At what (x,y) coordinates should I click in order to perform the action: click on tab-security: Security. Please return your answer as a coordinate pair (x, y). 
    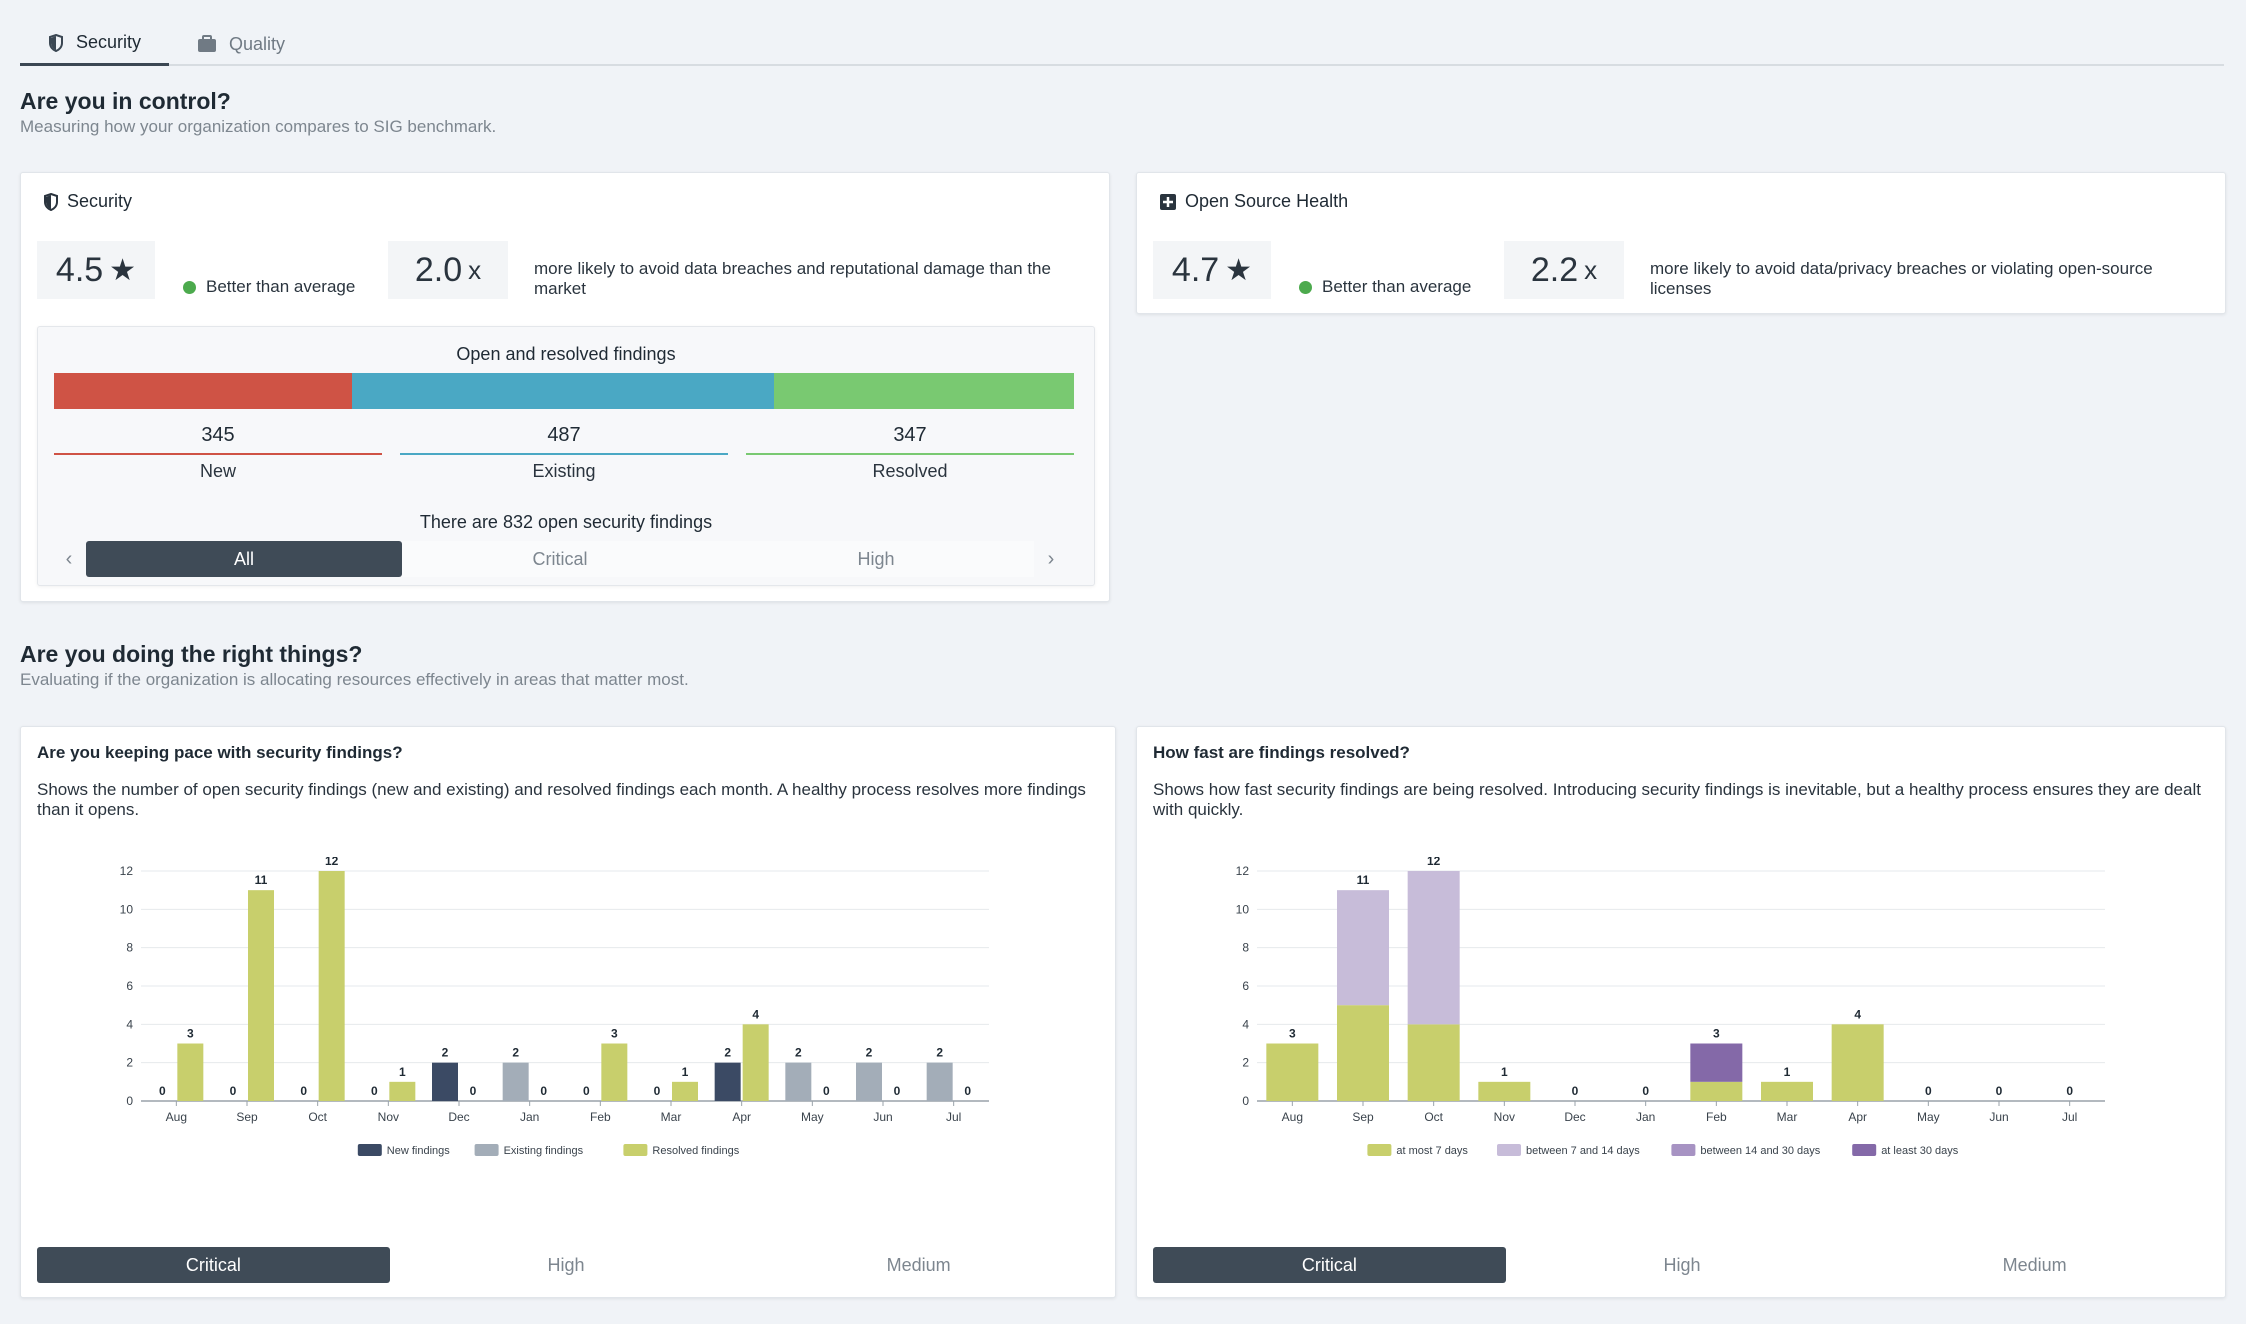
    Looking at the image, I should click on (95, 44).